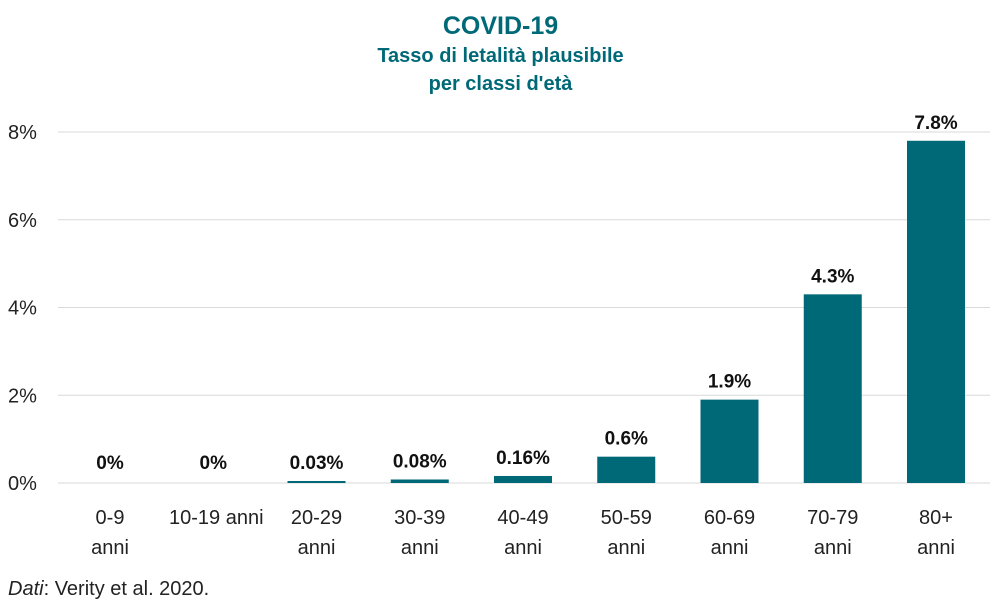 Image resolution: width=1001 pixels, height=608 pixels. Describe the element at coordinates (500, 26) in the screenshot. I see `chart-title: COVID-19` at that location.